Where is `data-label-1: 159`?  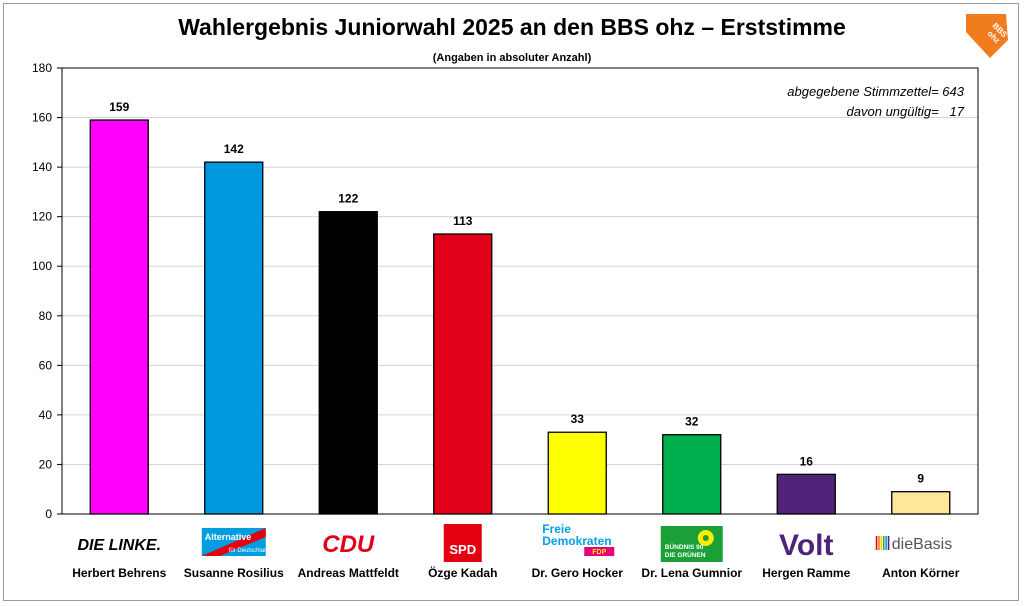
data-label-1: 159 is located at coordinates (119, 107).